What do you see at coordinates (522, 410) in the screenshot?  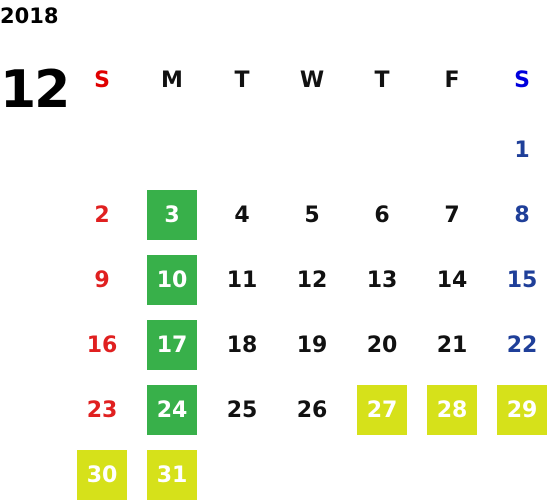 I see `day-cell-holiday: 29` at bounding box center [522, 410].